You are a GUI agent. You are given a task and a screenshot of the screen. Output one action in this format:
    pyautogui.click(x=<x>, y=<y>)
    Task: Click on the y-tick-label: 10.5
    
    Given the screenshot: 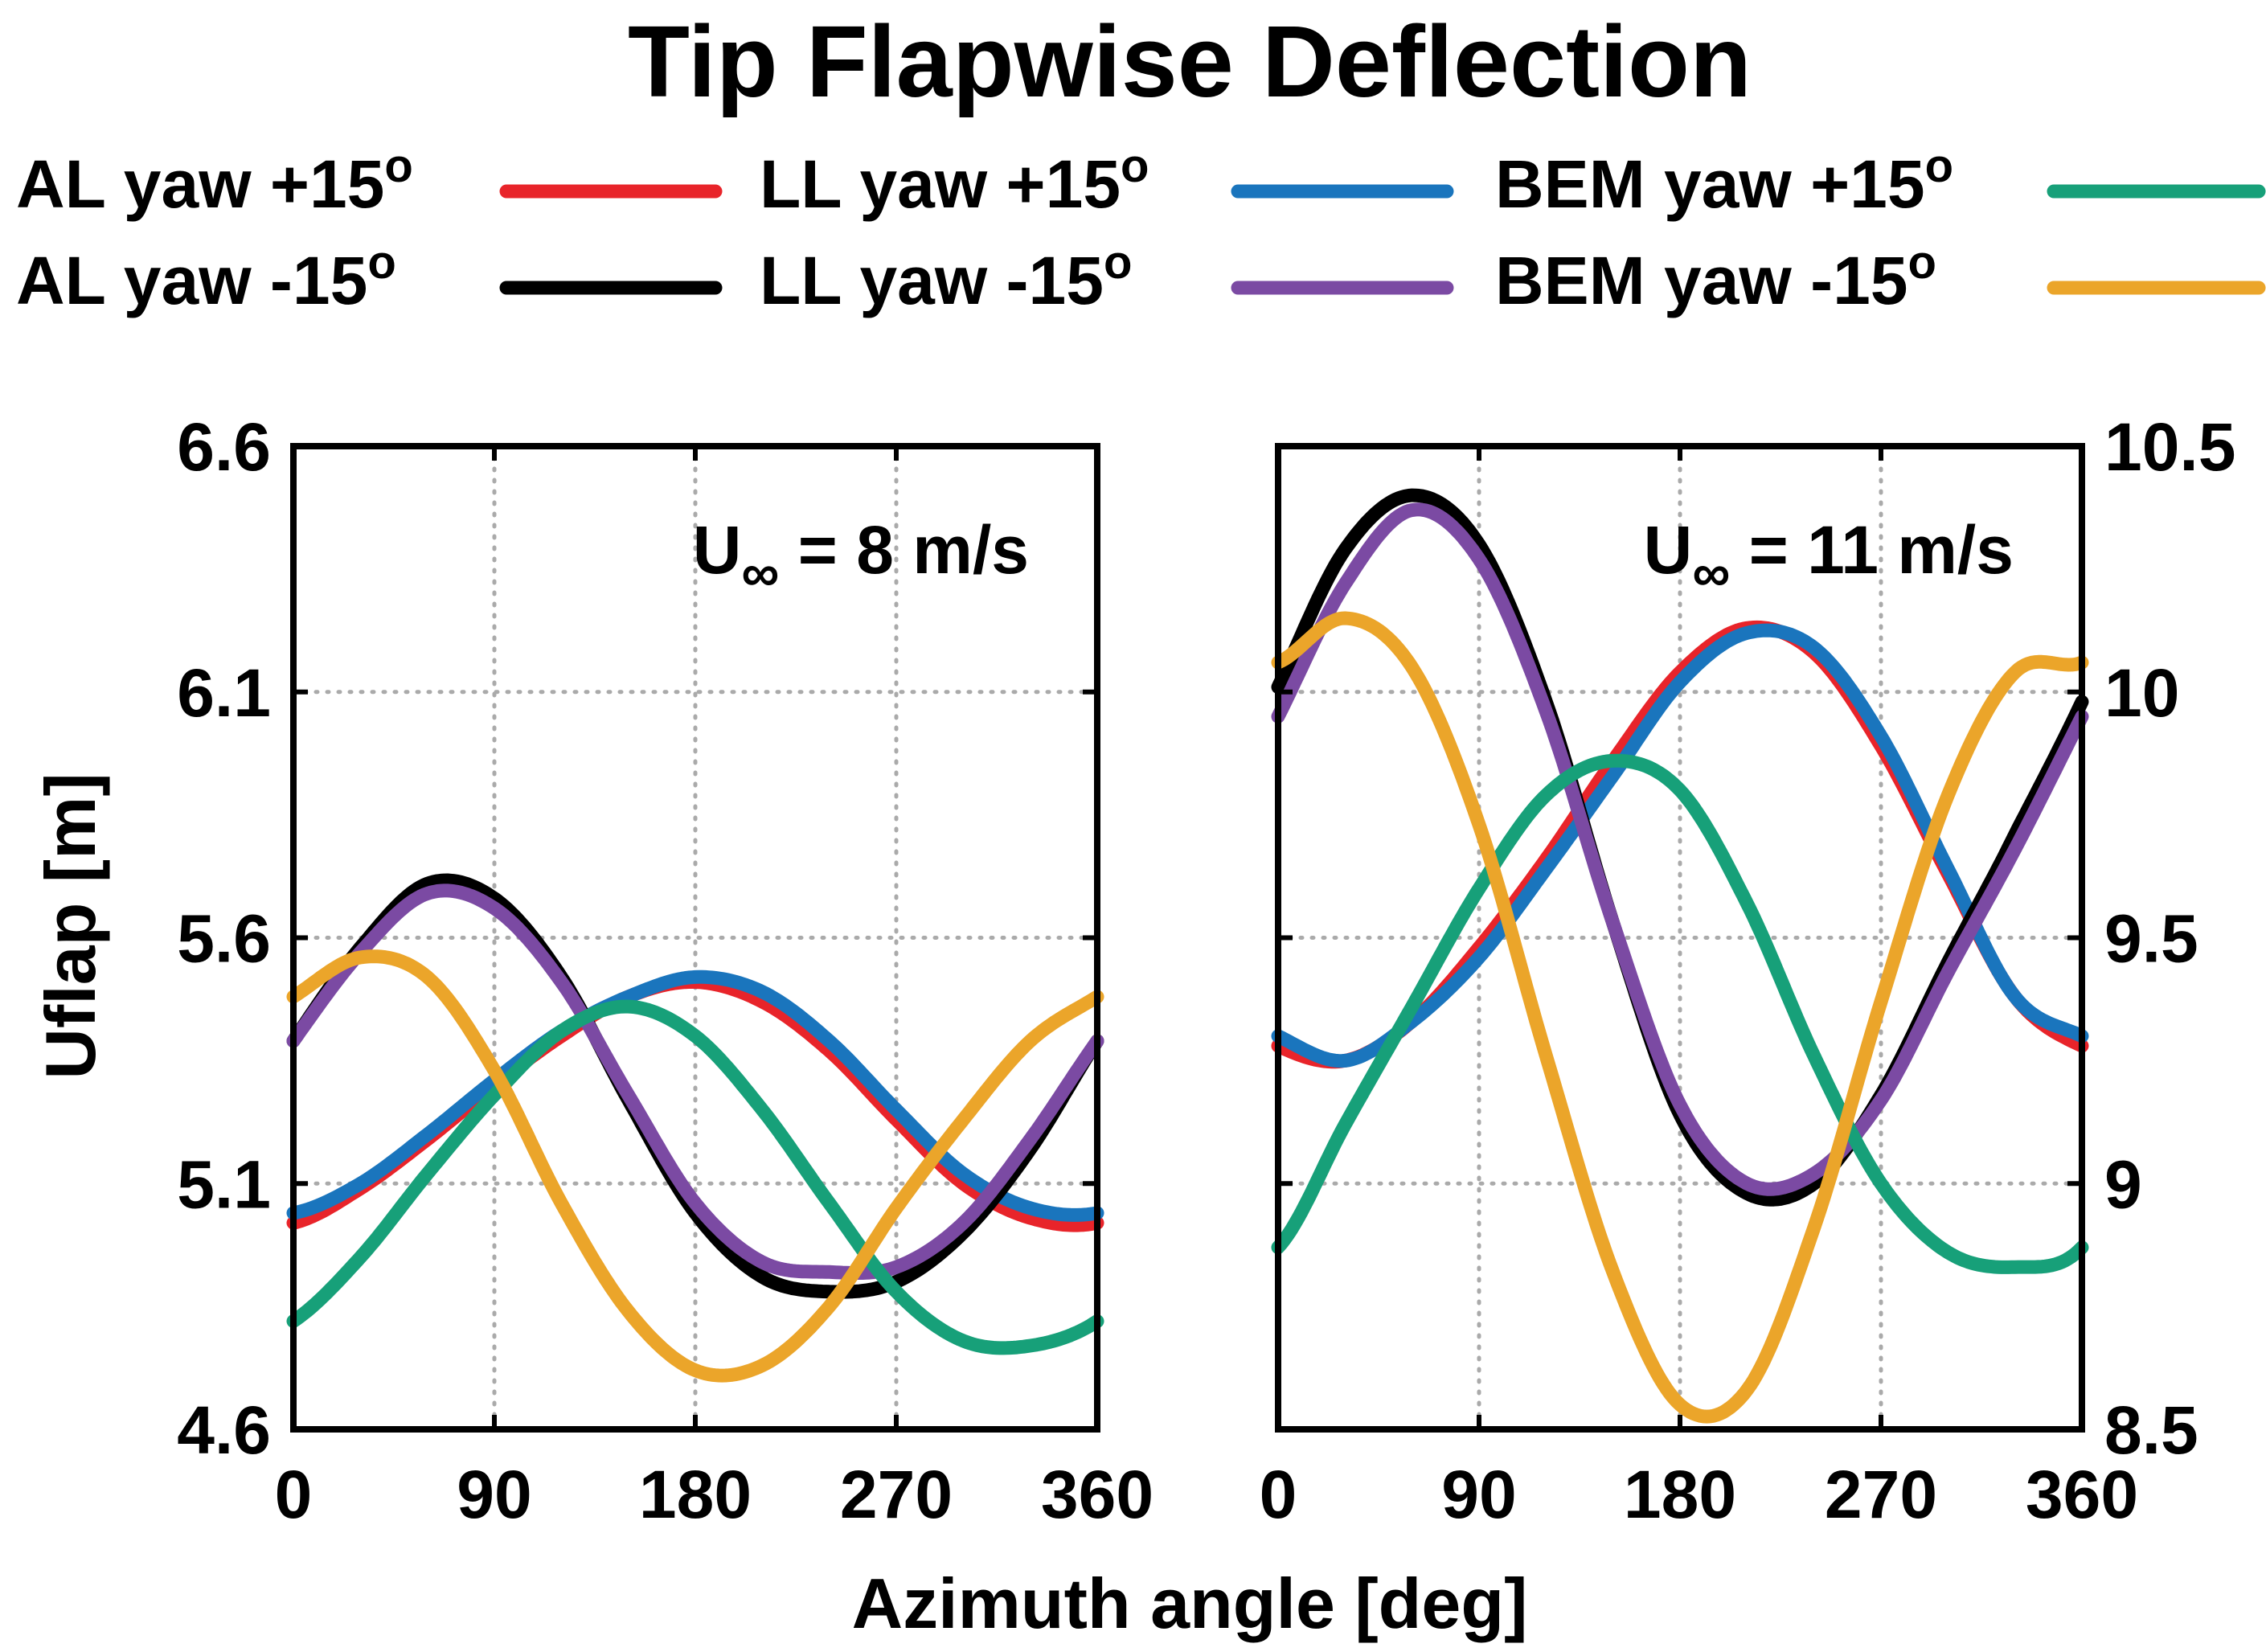 What is the action you would take?
    pyautogui.click(x=2170, y=447)
    